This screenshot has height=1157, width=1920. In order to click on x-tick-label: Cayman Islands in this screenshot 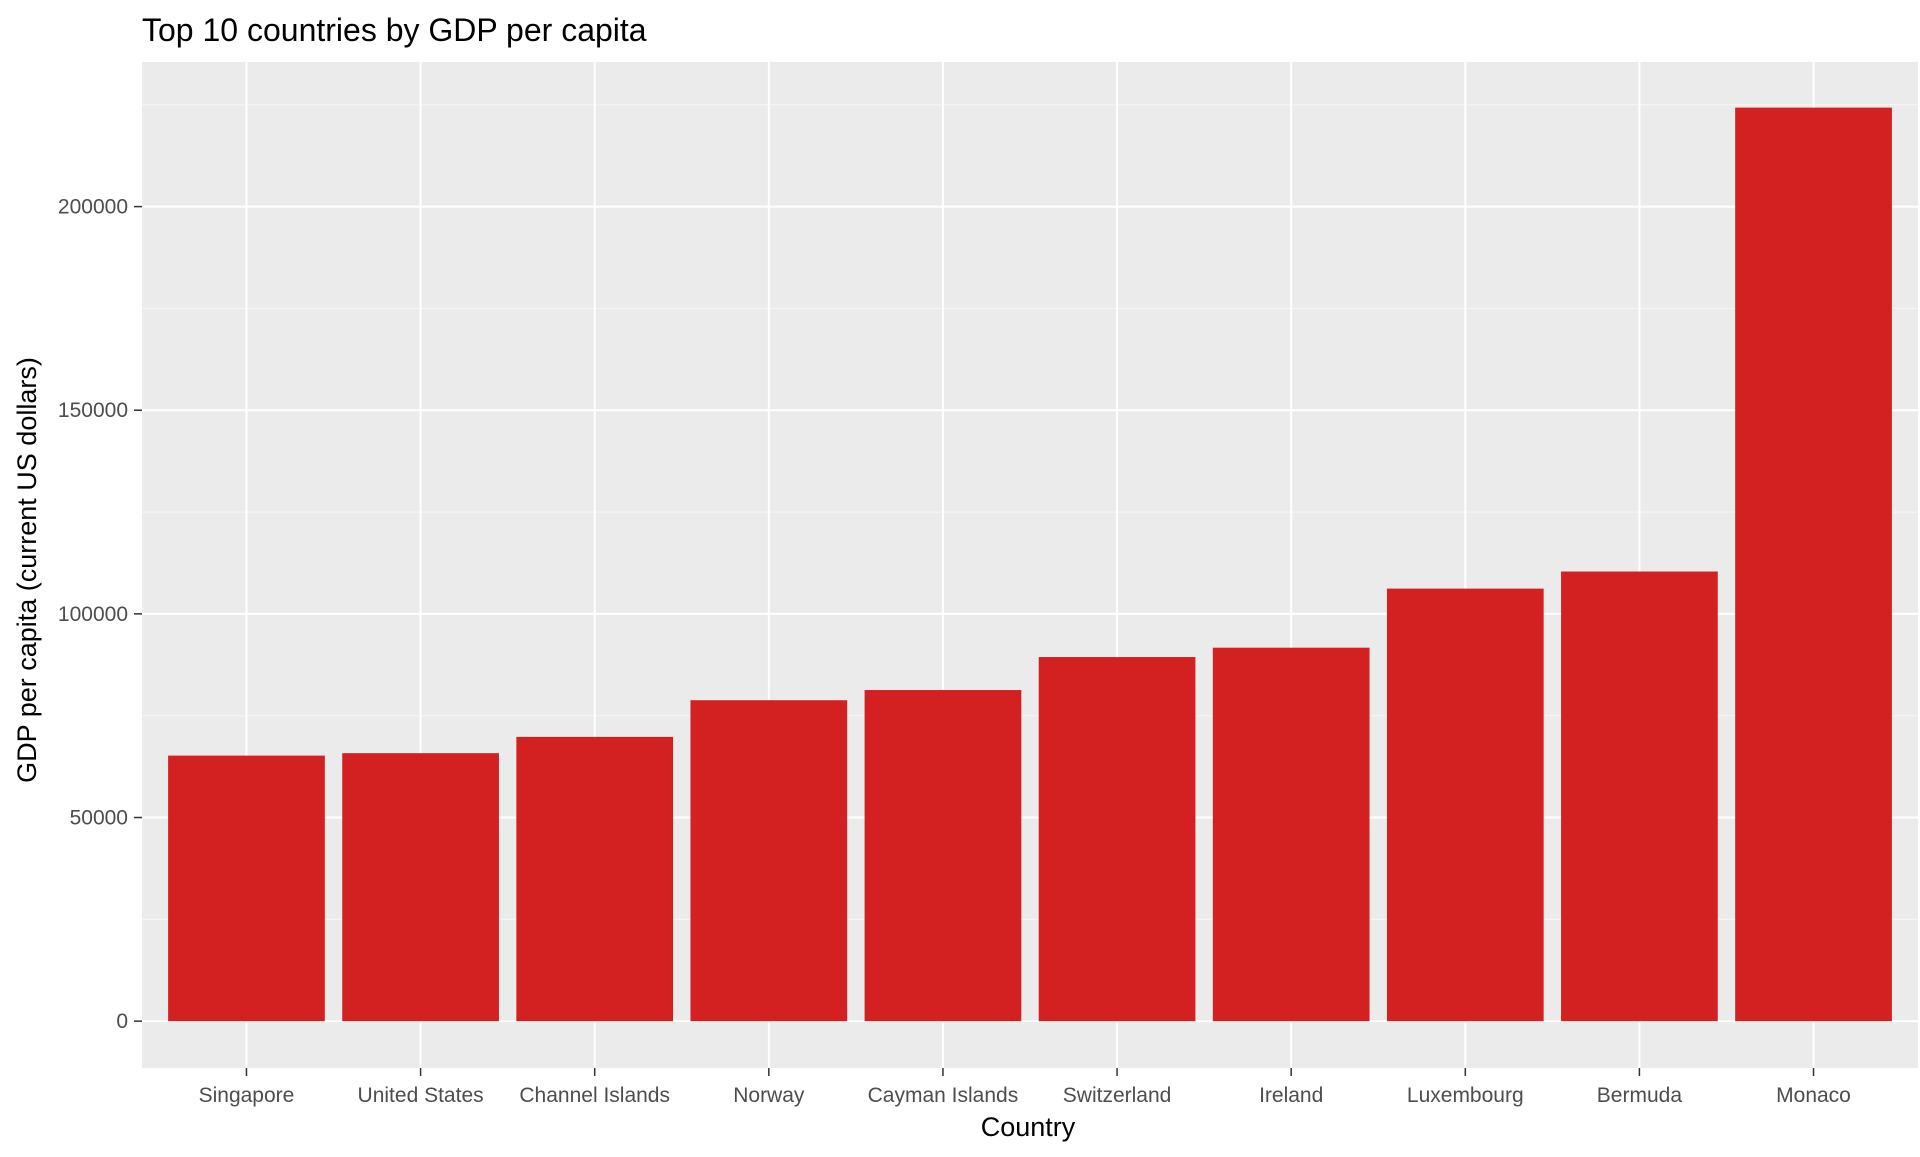, I will do `click(943, 1095)`.